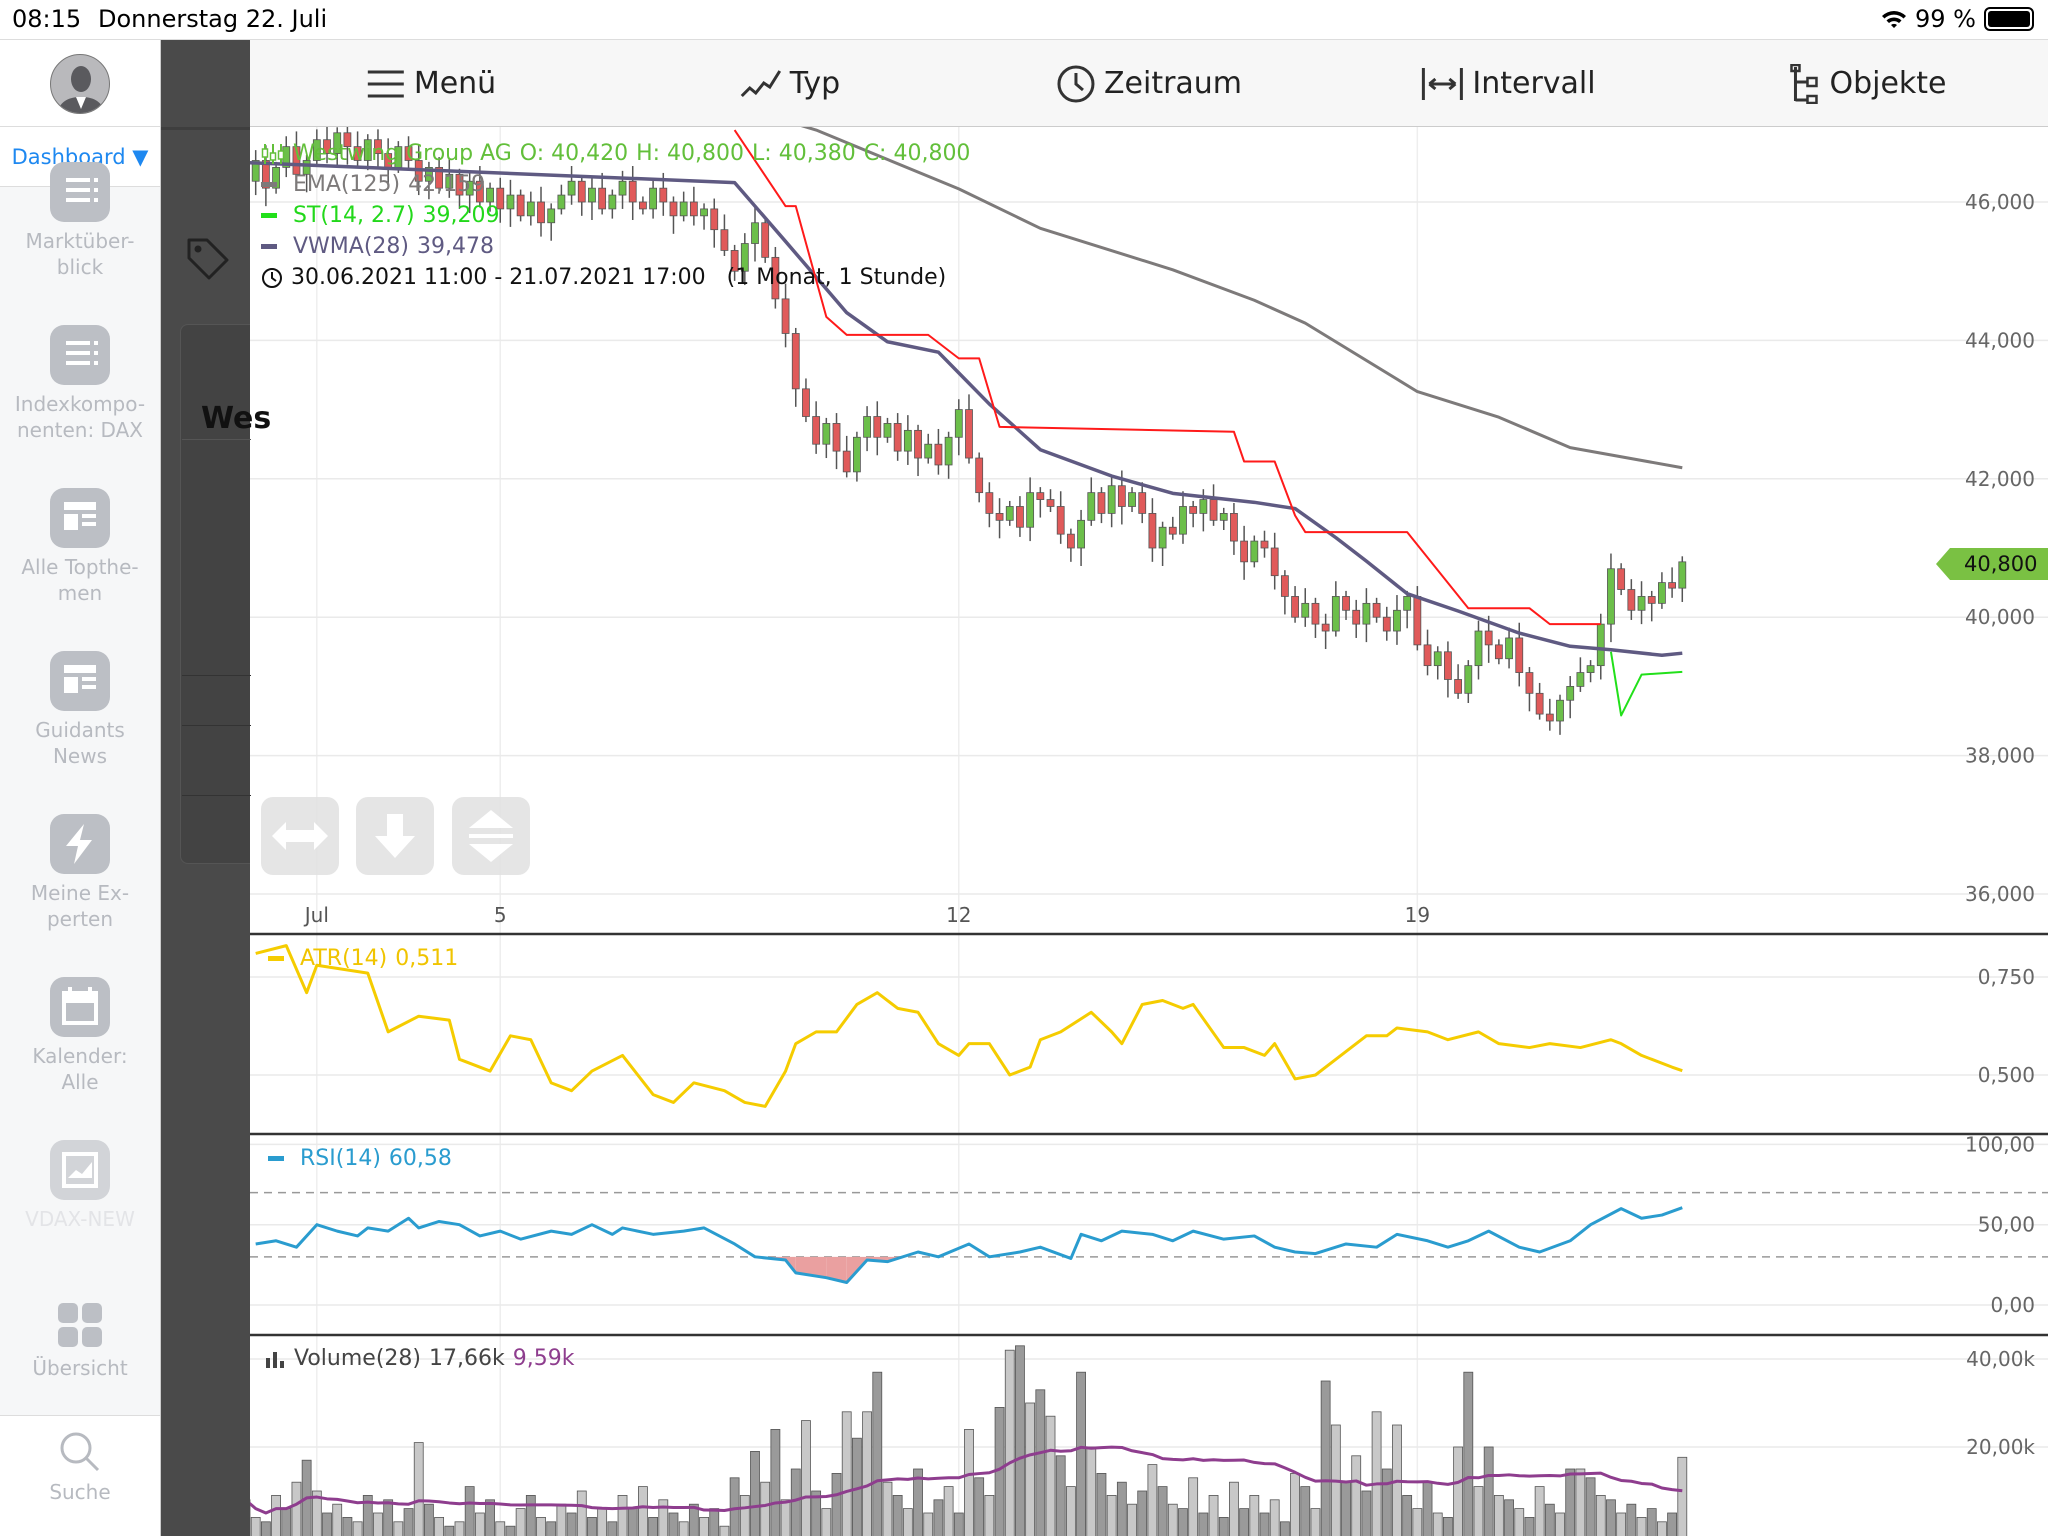 The height and width of the screenshot is (1536, 2048). I want to click on sidebar-item-4: Guidants News, so click(80, 710).